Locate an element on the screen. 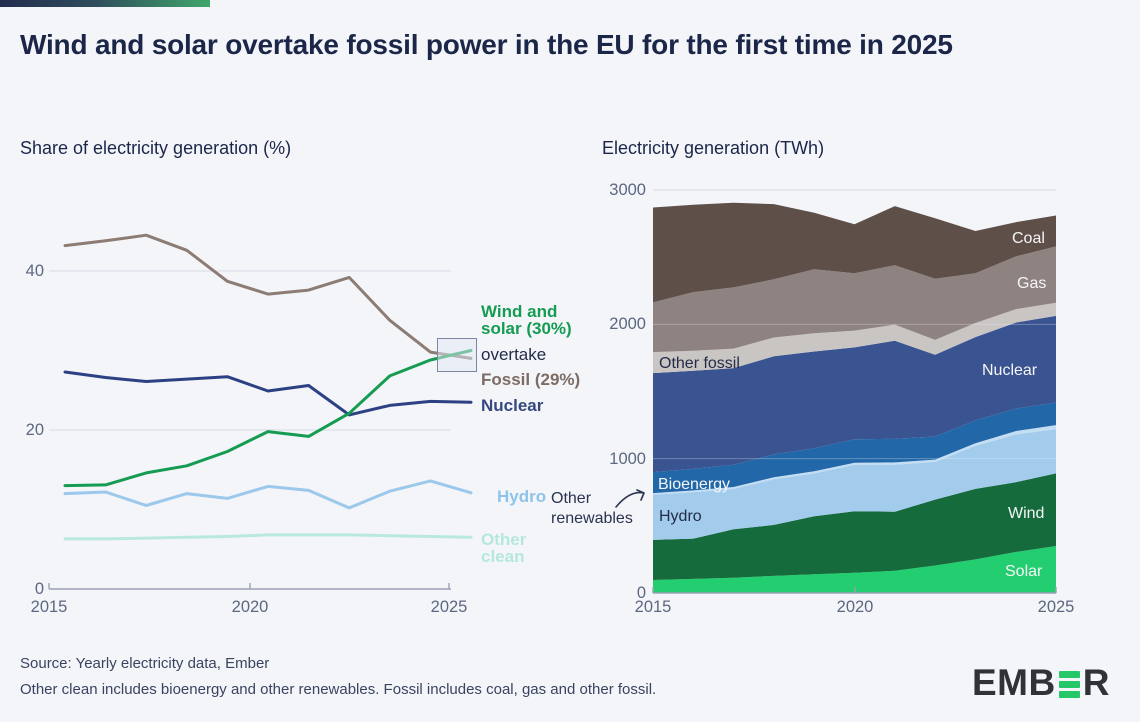 This screenshot has width=1140, height=722. hydro-area-label: Hydro is located at coordinates (680, 516).